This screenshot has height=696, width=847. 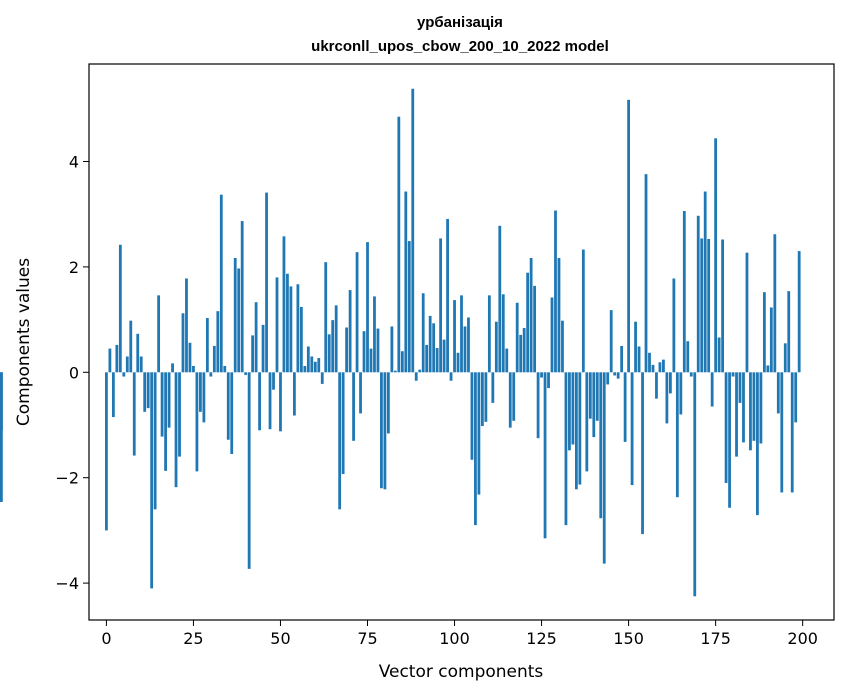 I want to click on y-tick-label: −2, so click(x=67, y=478).